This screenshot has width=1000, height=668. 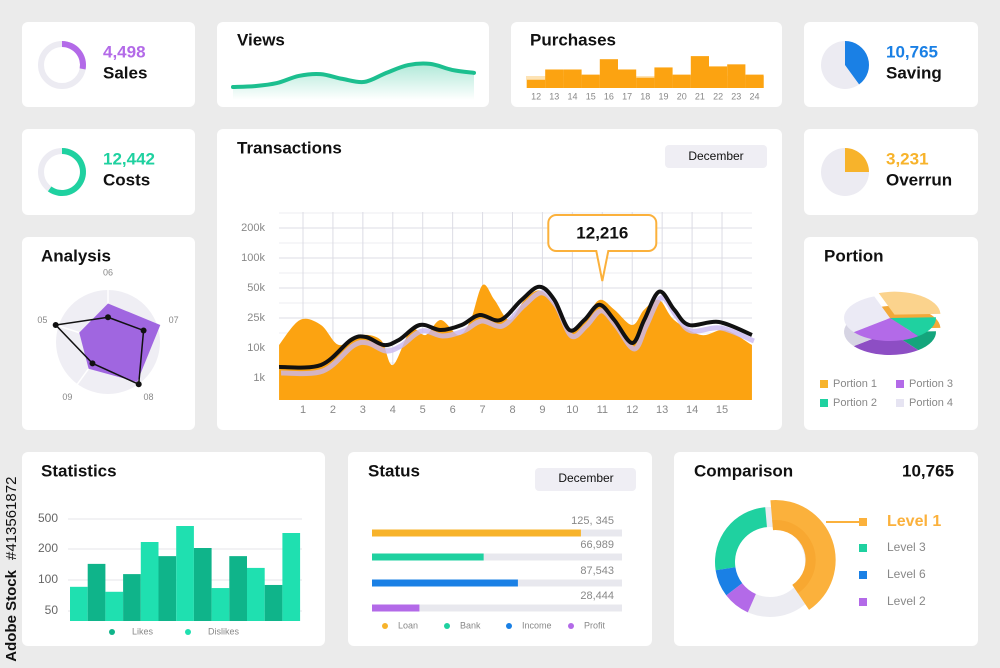 I want to click on total-value: 10,765, so click(x=928, y=470).